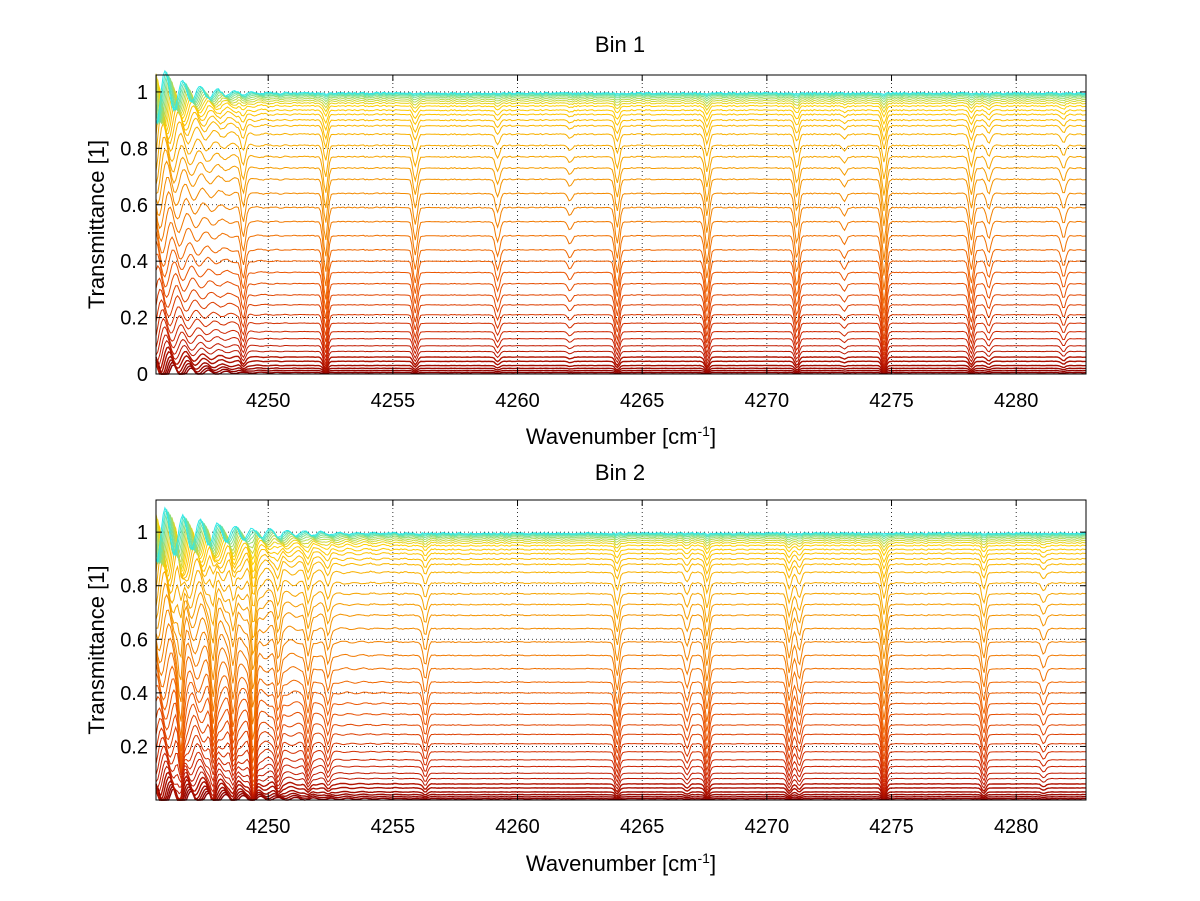  I want to click on chart-title: Bin 1, so click(620, 44).